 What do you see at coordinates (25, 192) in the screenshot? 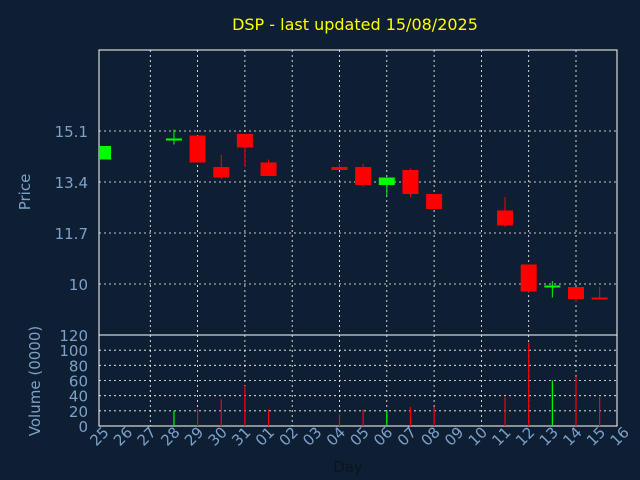
I see `price-ylabel: Price` at bounding box center [25, 192].